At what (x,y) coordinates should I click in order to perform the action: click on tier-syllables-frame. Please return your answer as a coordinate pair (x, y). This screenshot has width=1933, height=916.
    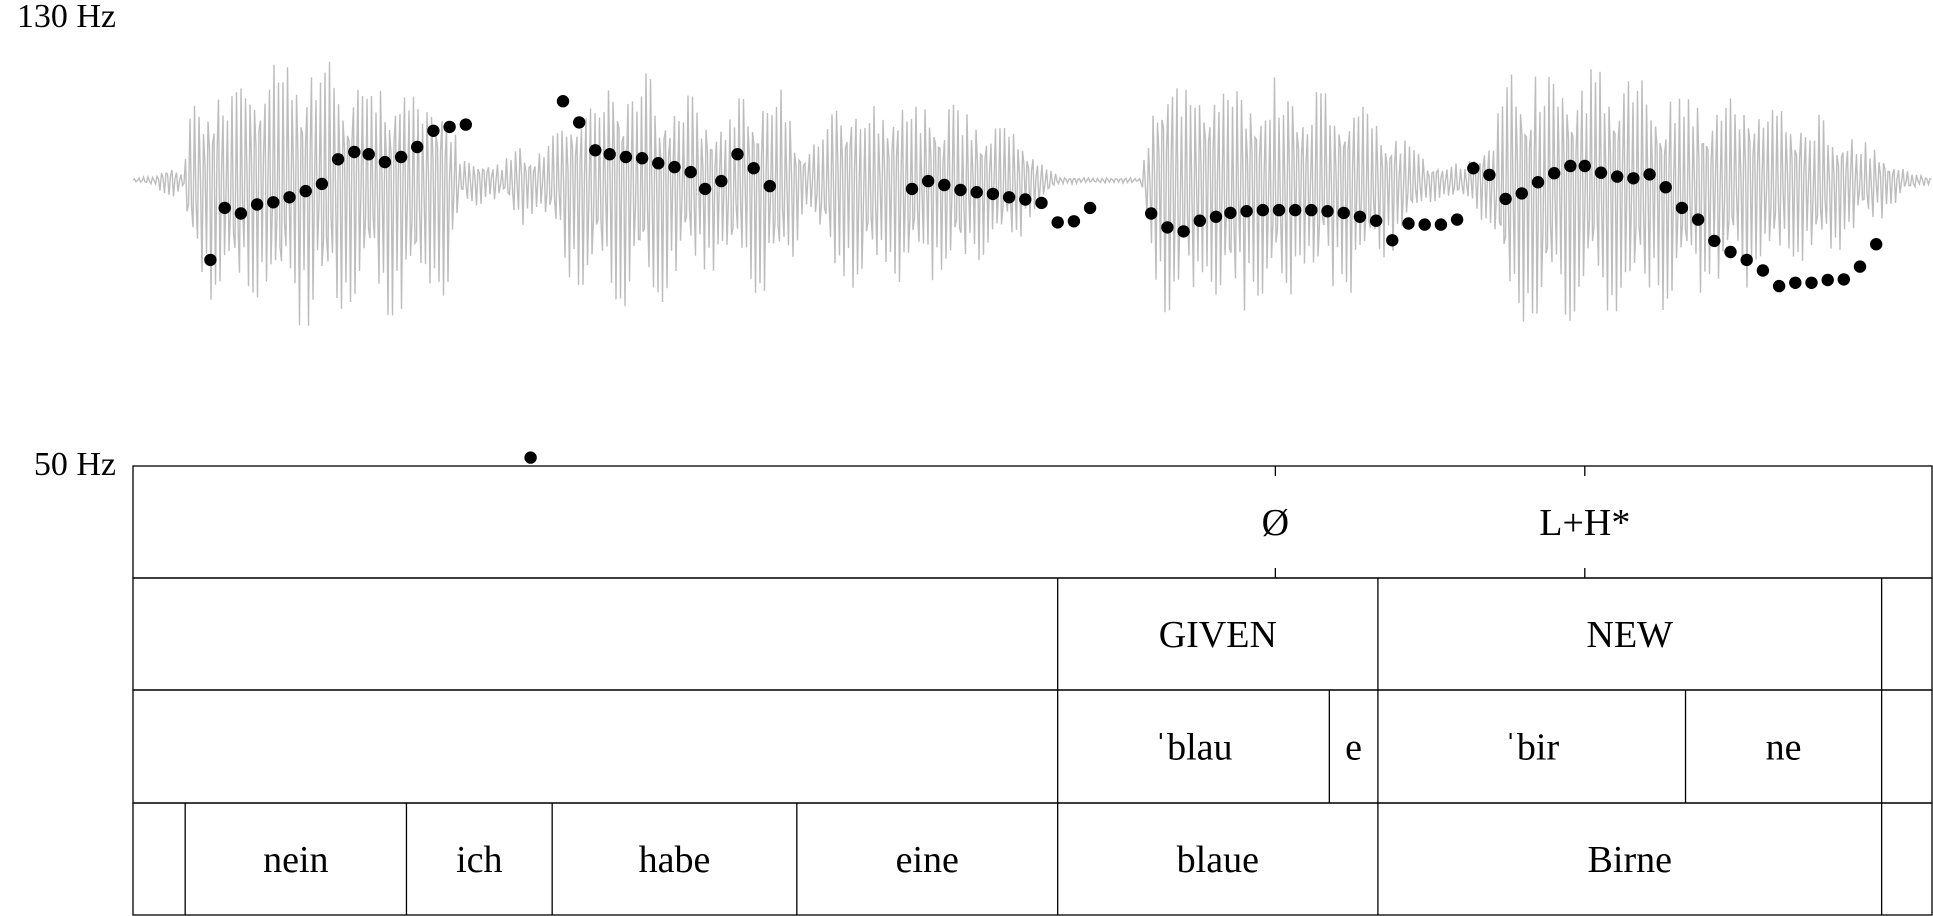
    Looking at the image, I should click on (1032, 746).